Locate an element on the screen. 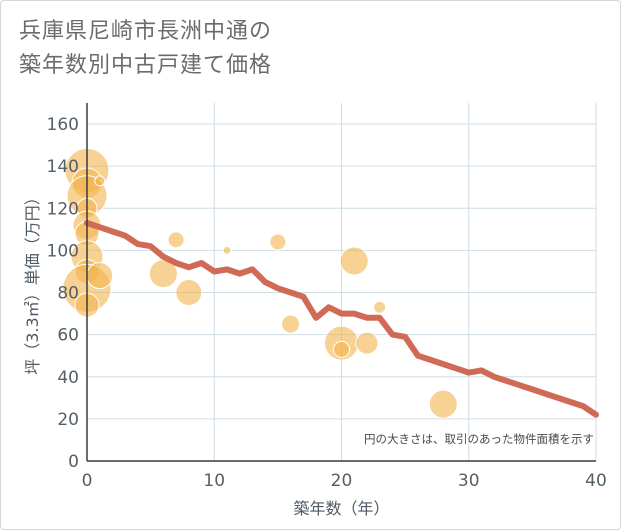  y-tick-label: 0 is located at coordinates (73, 462).